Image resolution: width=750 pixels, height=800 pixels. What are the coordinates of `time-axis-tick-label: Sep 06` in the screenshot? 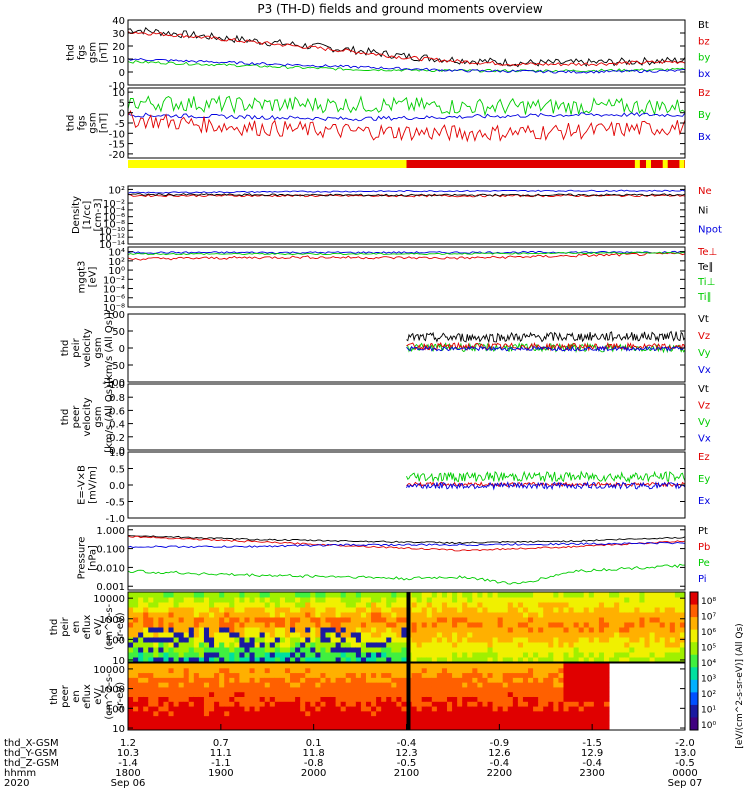 It's located at (128, 783).